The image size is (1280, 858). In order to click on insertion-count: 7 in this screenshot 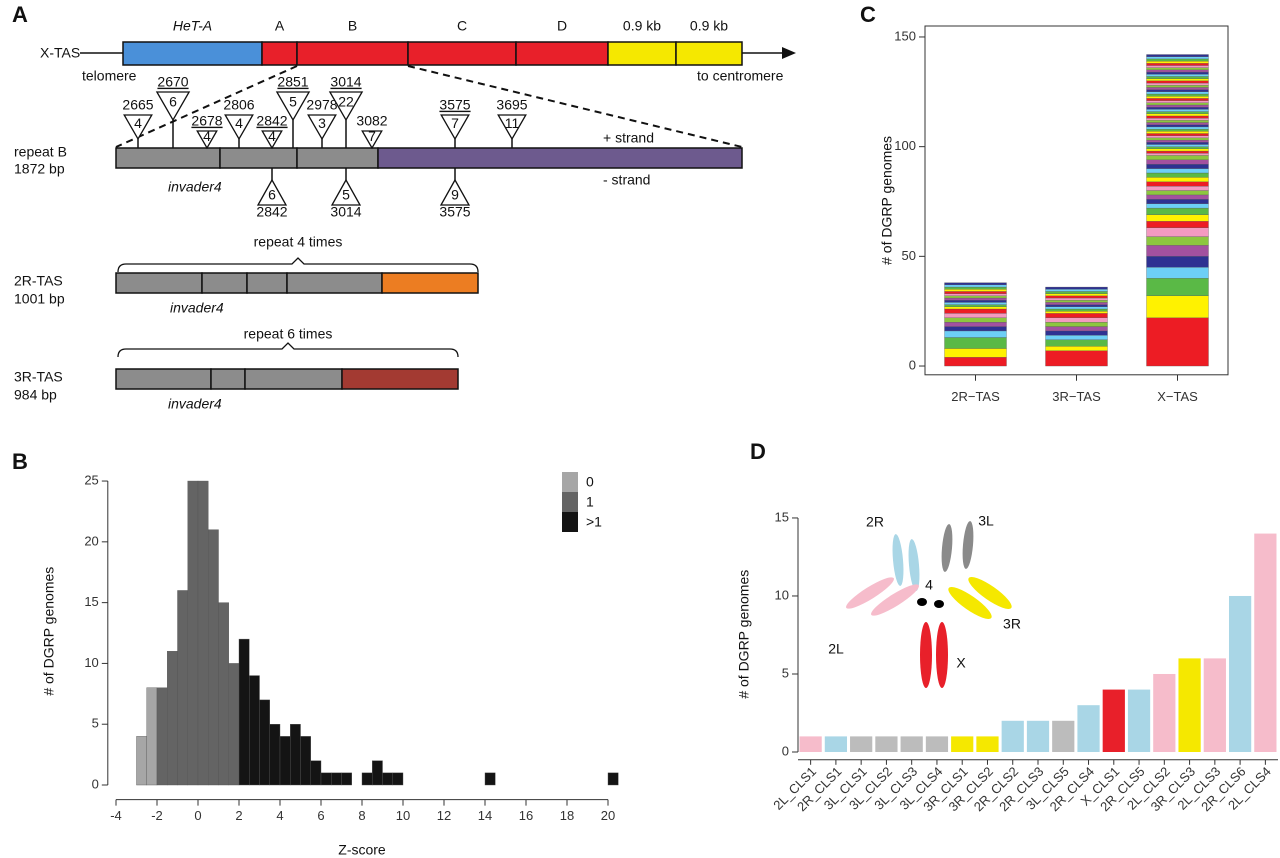, I will do `click(455, 123)`.